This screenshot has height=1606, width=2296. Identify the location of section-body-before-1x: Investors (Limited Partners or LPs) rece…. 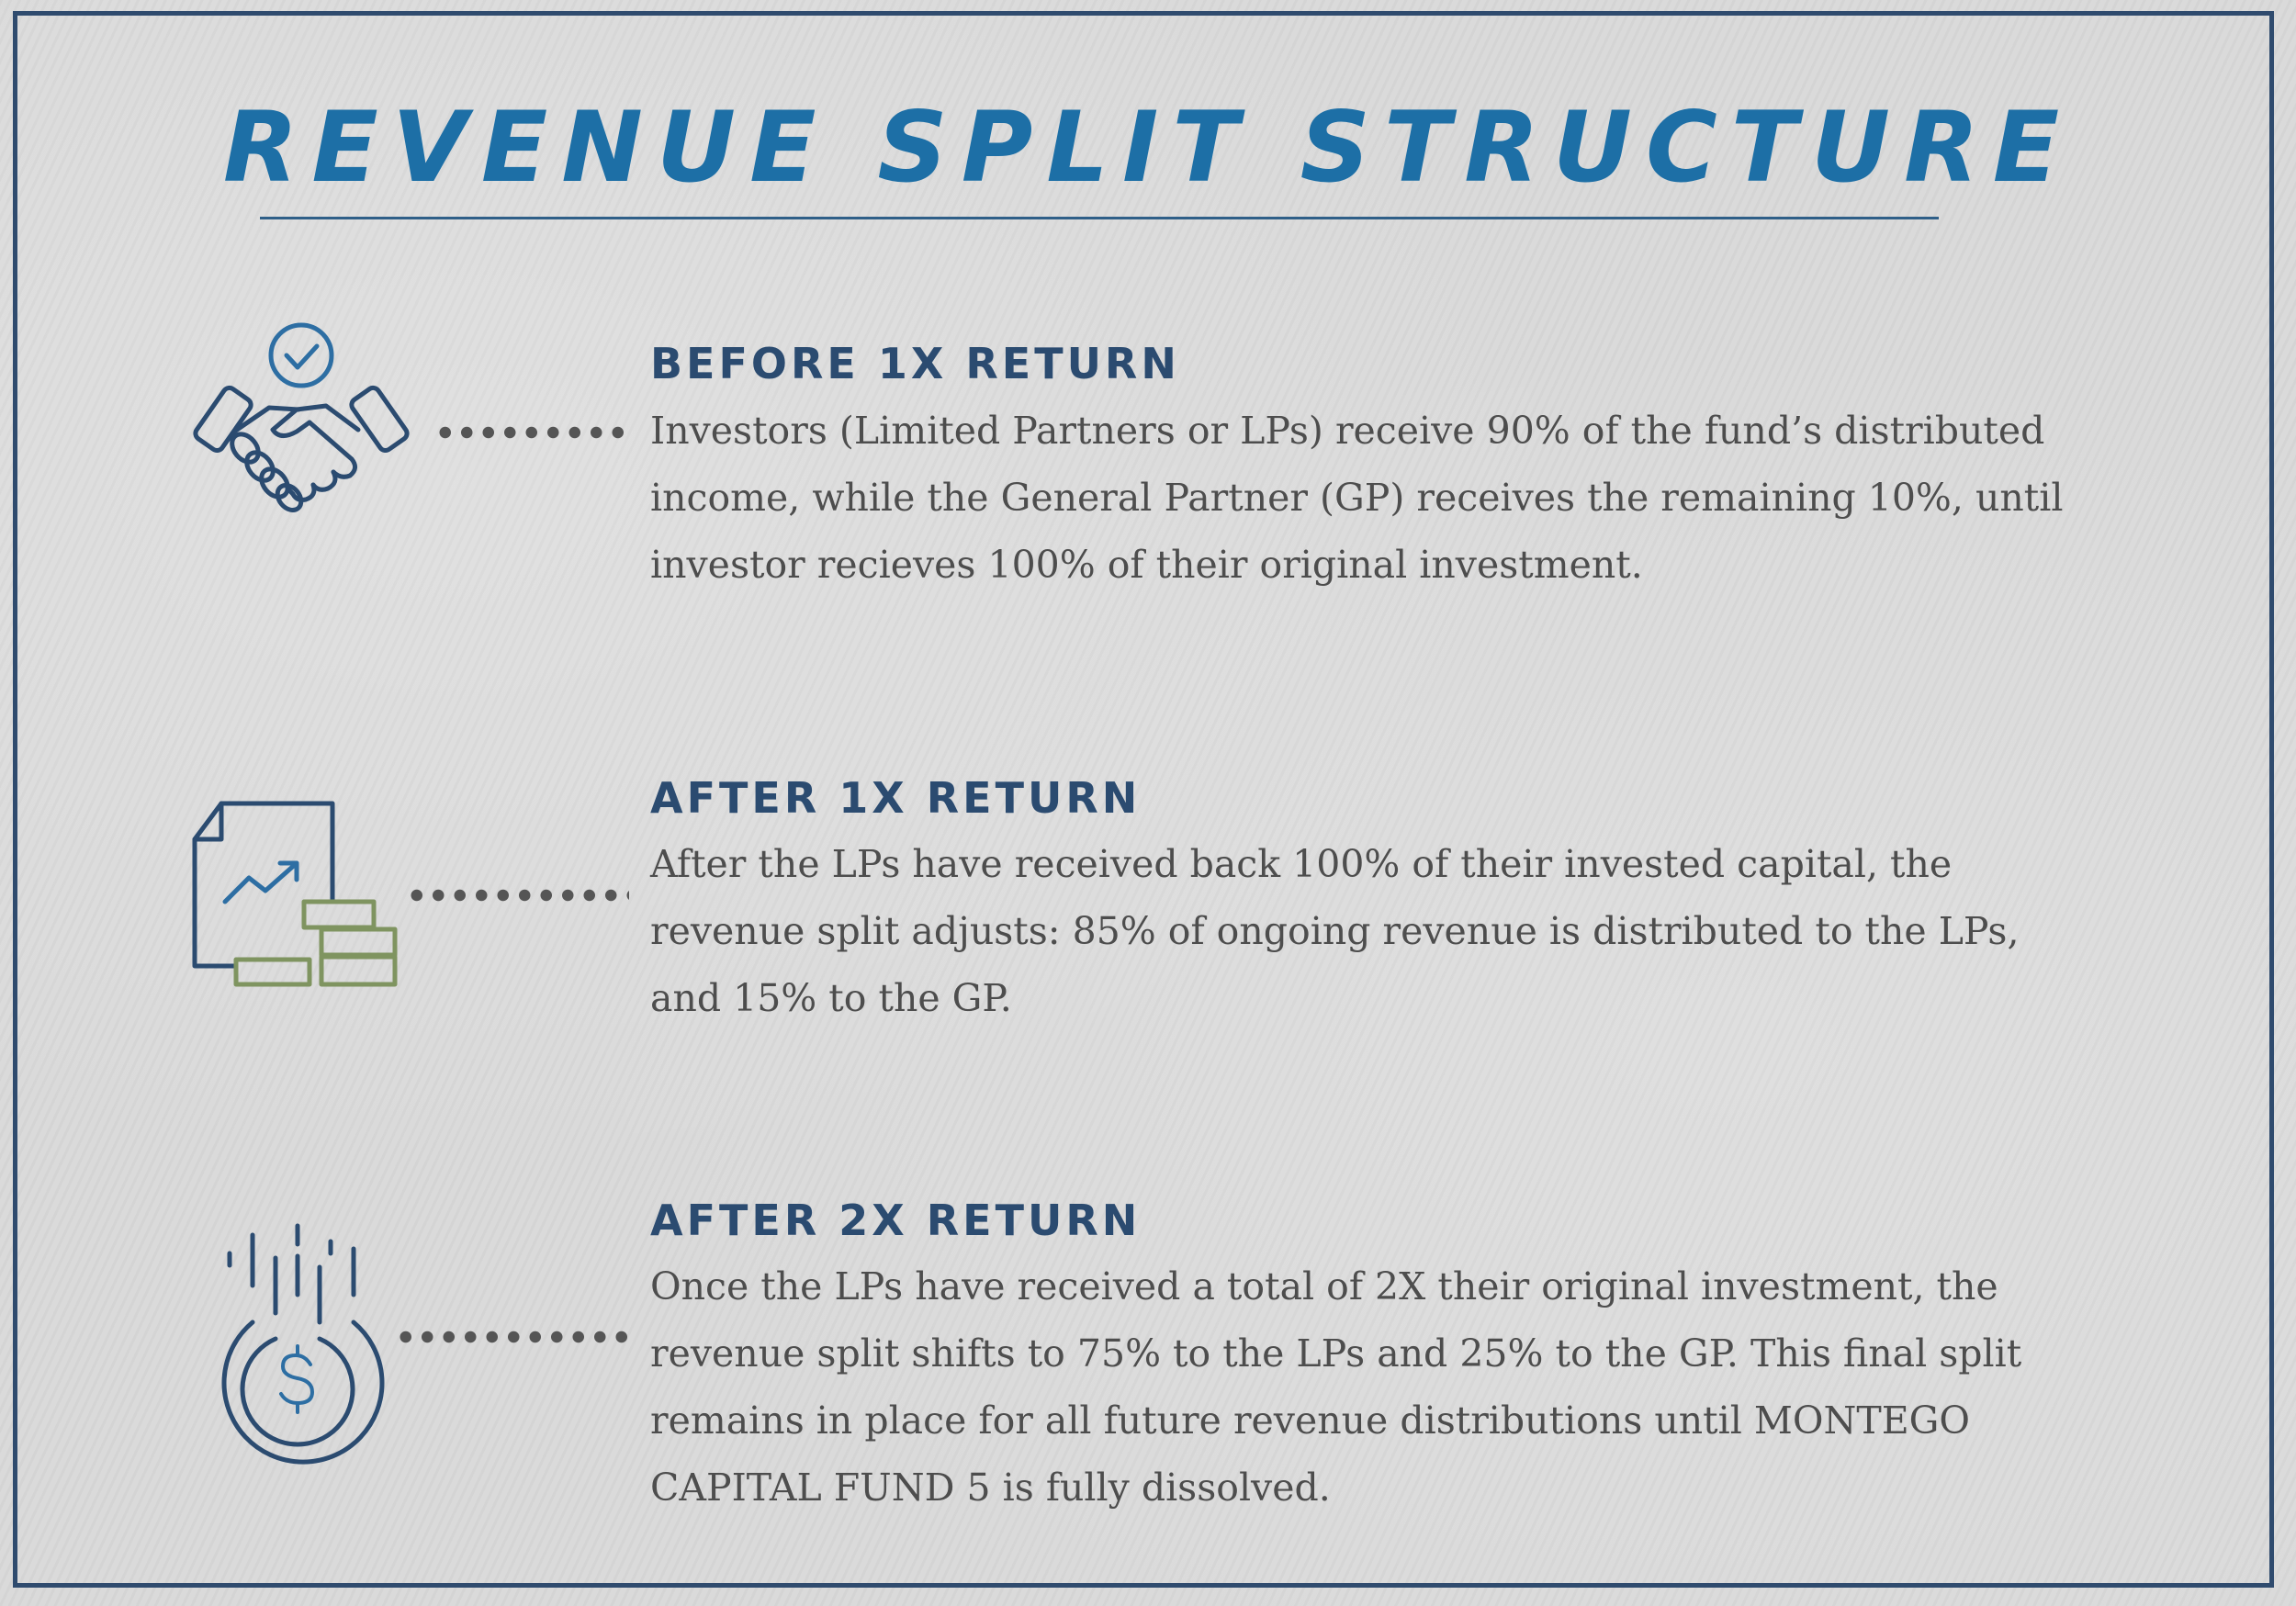
(1357, 498).